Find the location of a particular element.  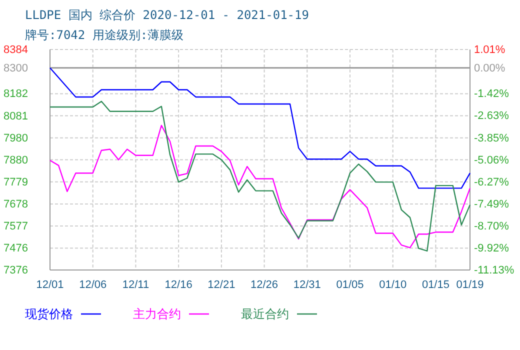

y2-tick-label: -5.06% is located at coordinates (492, 160).